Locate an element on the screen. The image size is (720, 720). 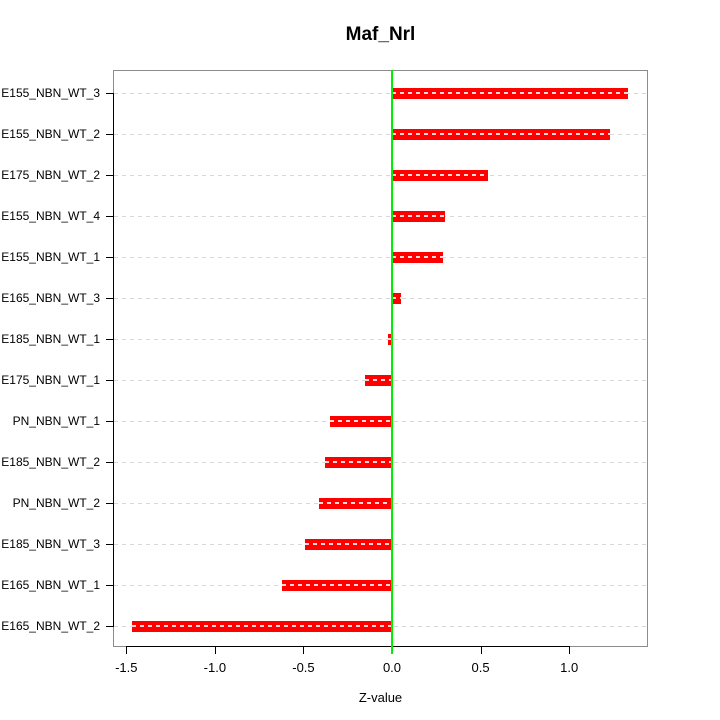
plot-border-top is located at coordinates (380, 70).